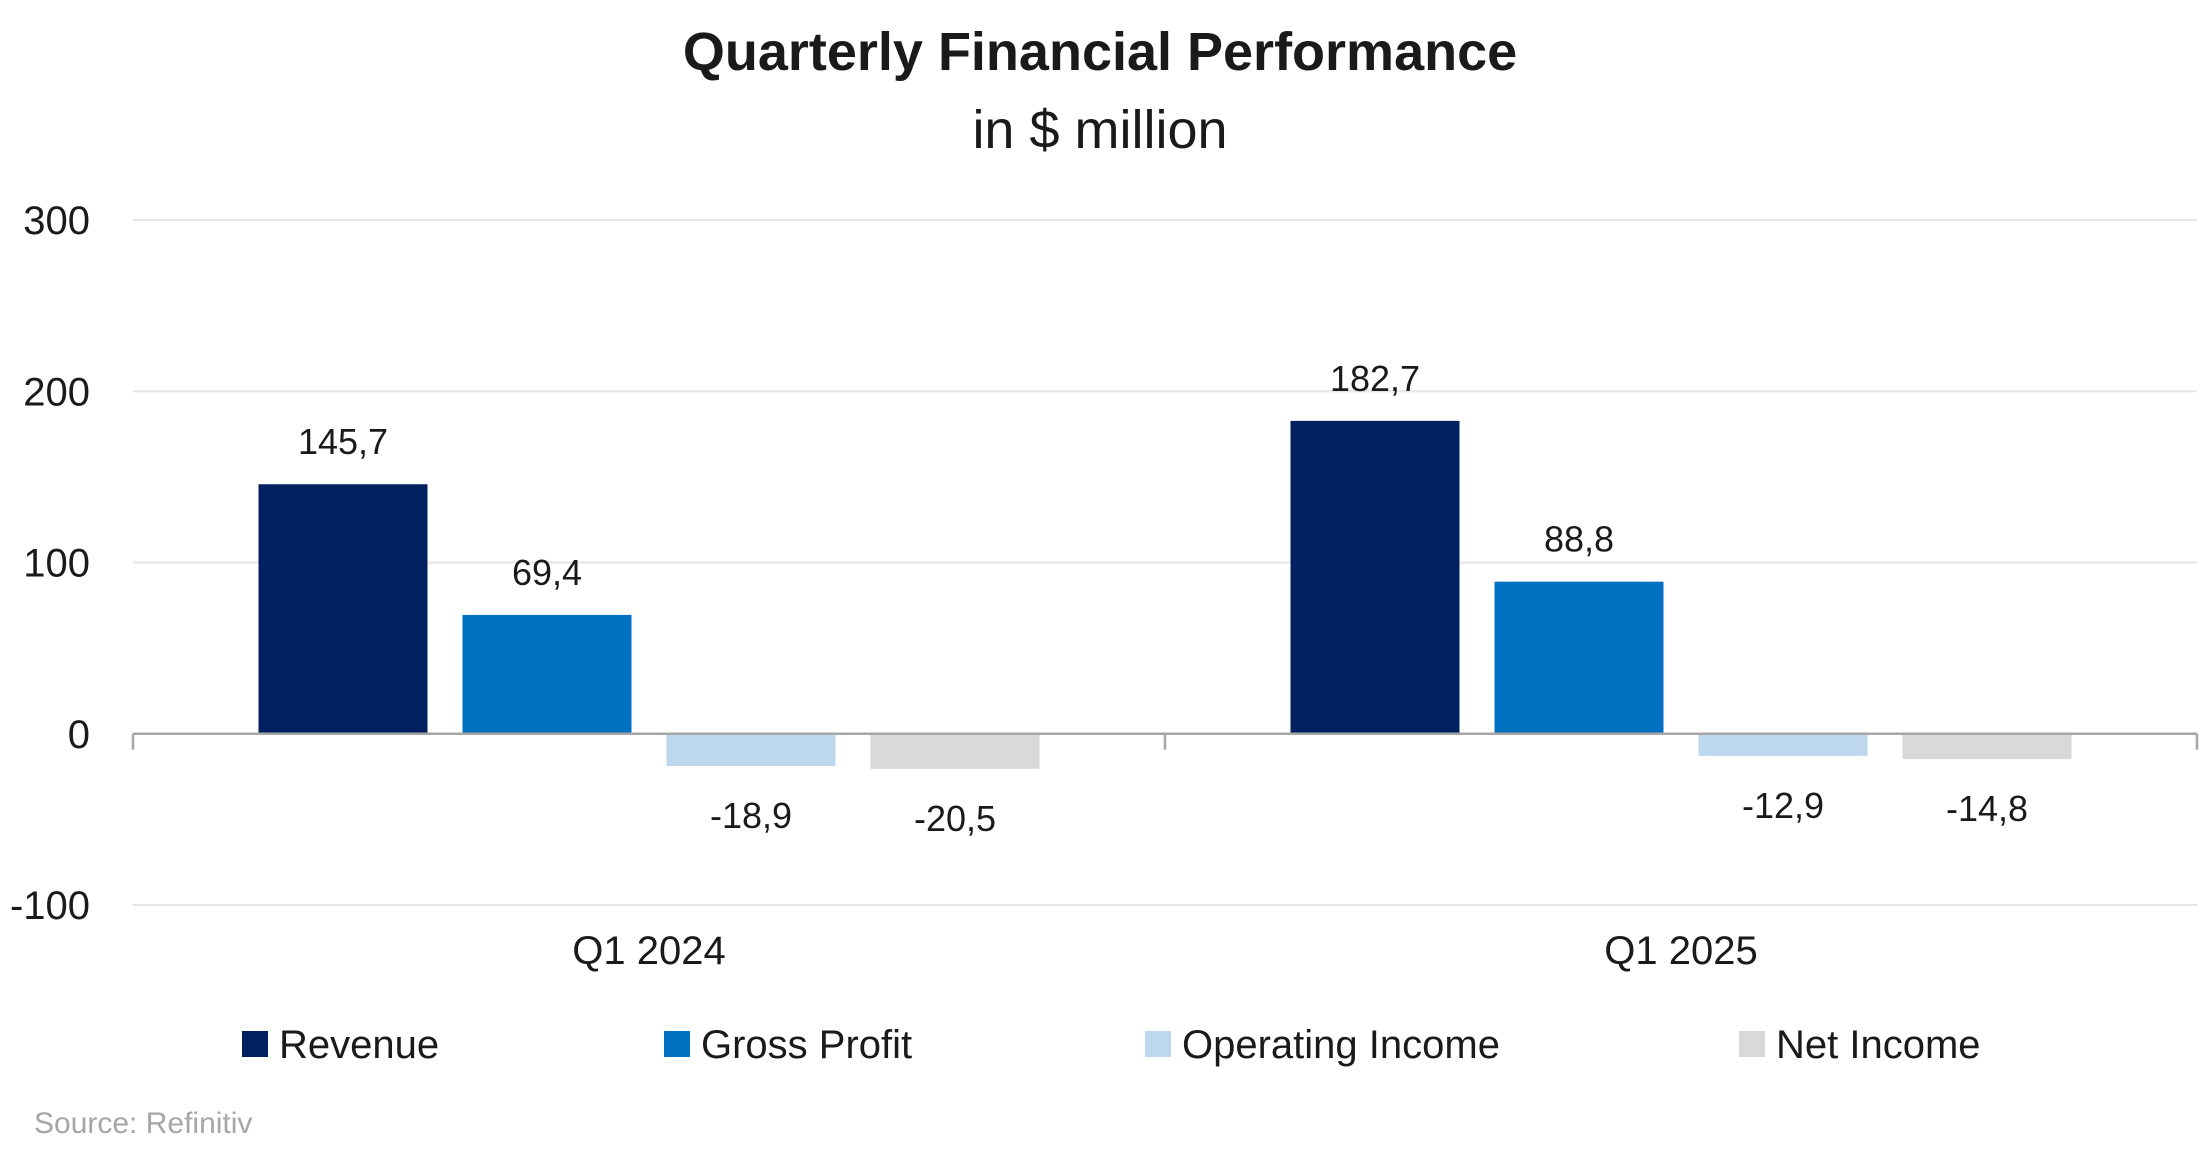 Image resolution: width=2201 pixels, height=1165 pixels. Describe the element at coordinates (1165, 741) in the screenshot. I see `x-axis` at that location.